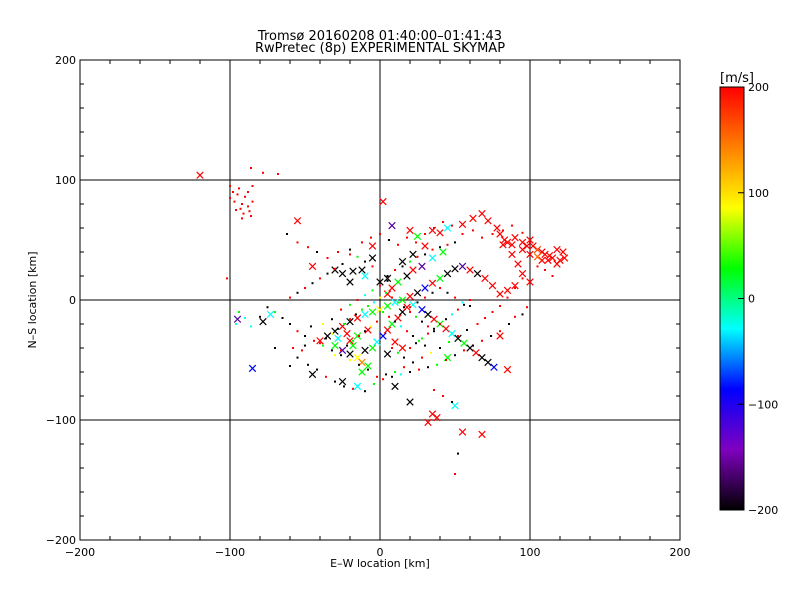 The height and width of the screenshot is (604, 800). Describe the element at coordinates (380, 563) in the screenshot. I see `x-axis-label: E–W location [km]` at that location.